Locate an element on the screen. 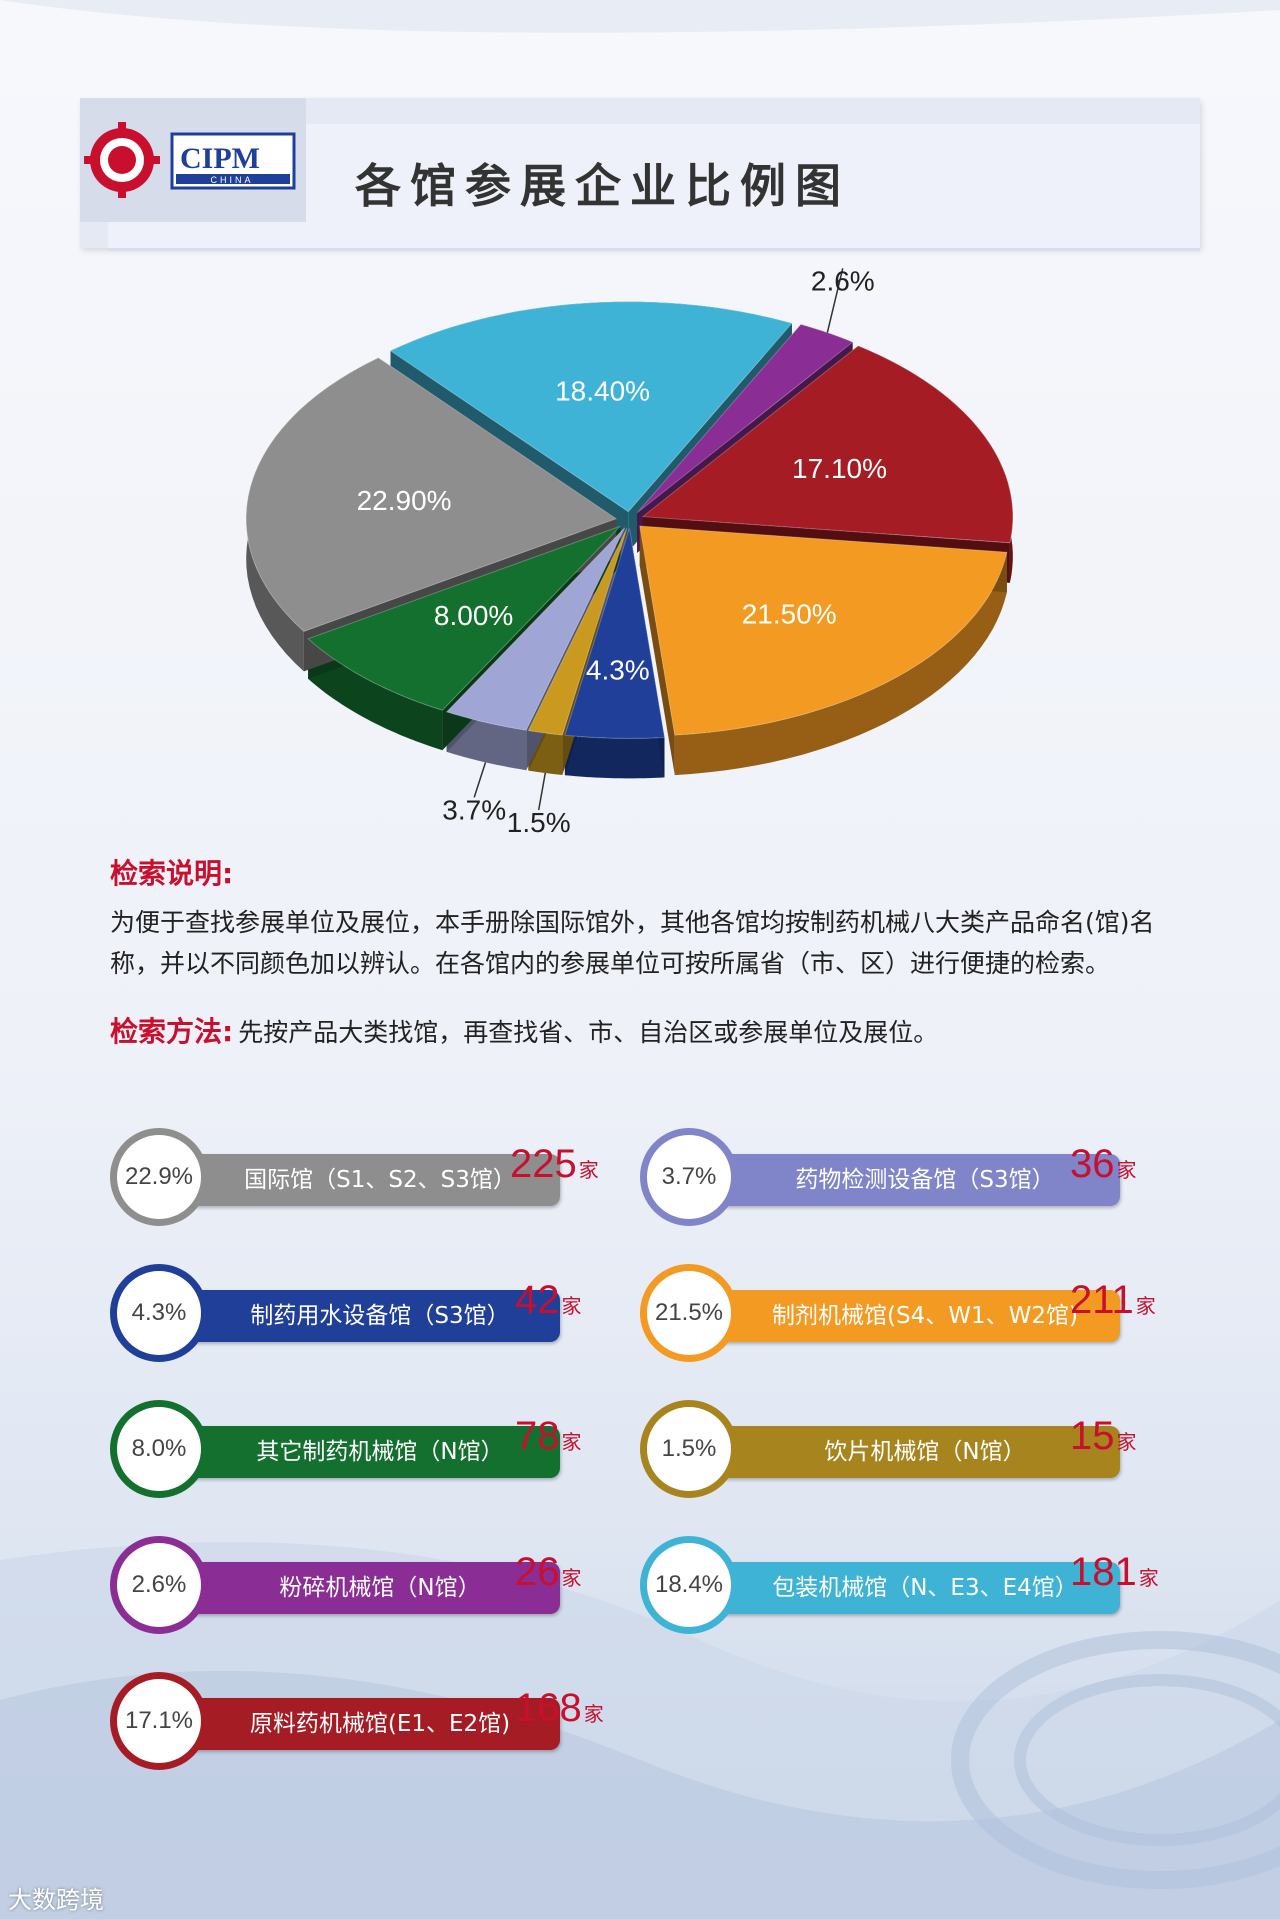  legend-count: 181 家 is located at coordinates (1114, 1572).